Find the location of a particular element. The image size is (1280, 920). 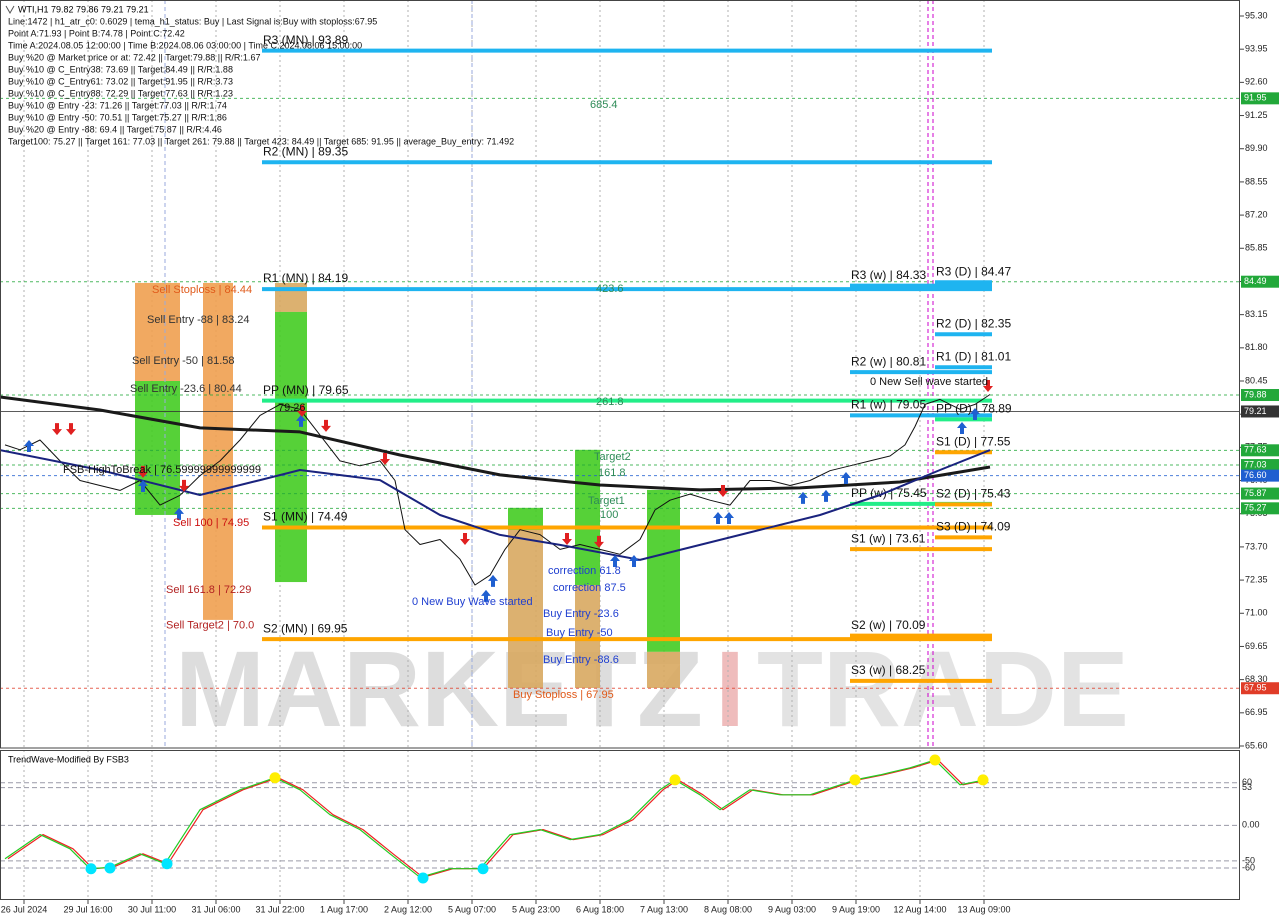

y-tick-label: 69.65 is located at coordinates (1256, 646).